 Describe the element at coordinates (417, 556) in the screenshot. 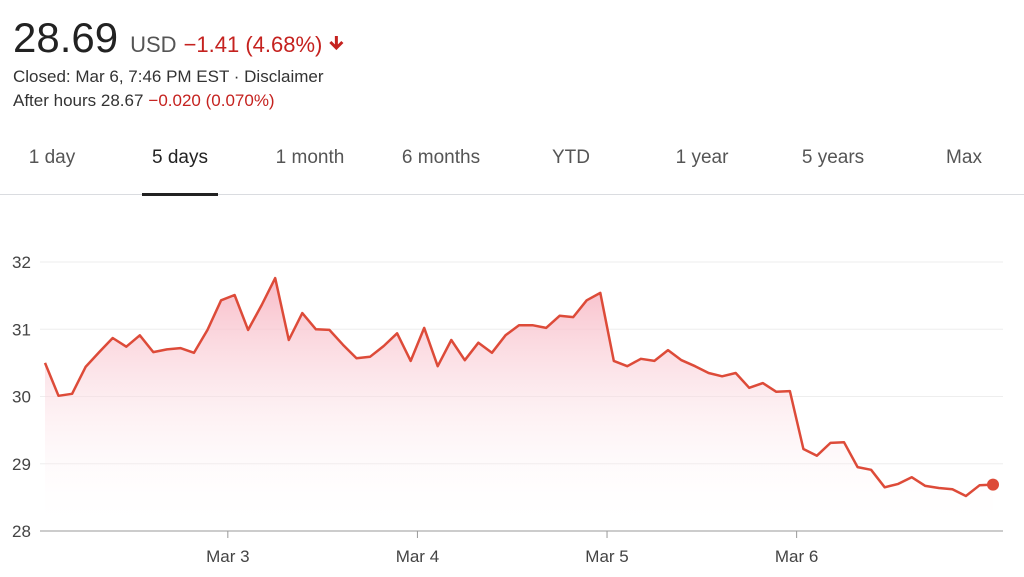

I see `x-tick-label: Mar 4` at that location.